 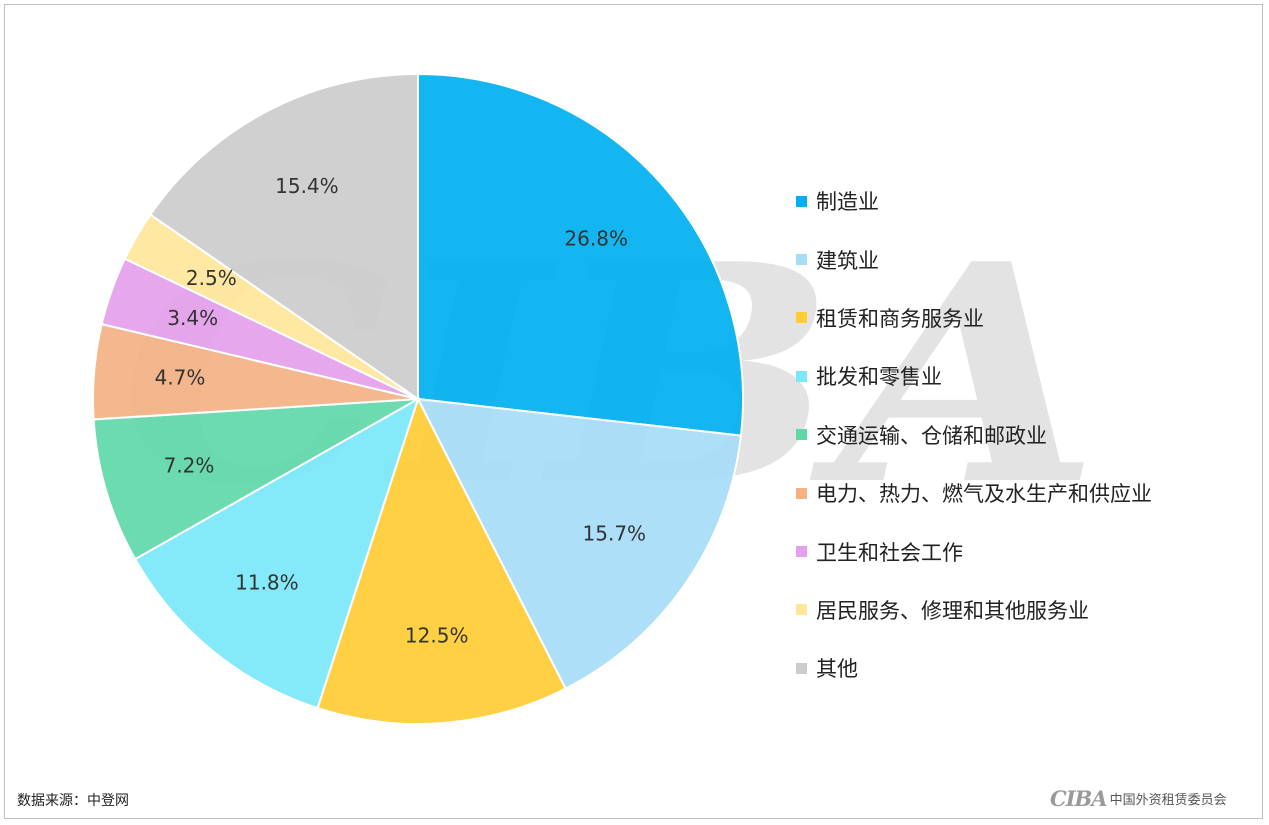 What do you see at coordinates (931, 435) in the screenshot?
I see `legend-label: 交通运输、仓储和邮政业` at bounding box center [931, 435].